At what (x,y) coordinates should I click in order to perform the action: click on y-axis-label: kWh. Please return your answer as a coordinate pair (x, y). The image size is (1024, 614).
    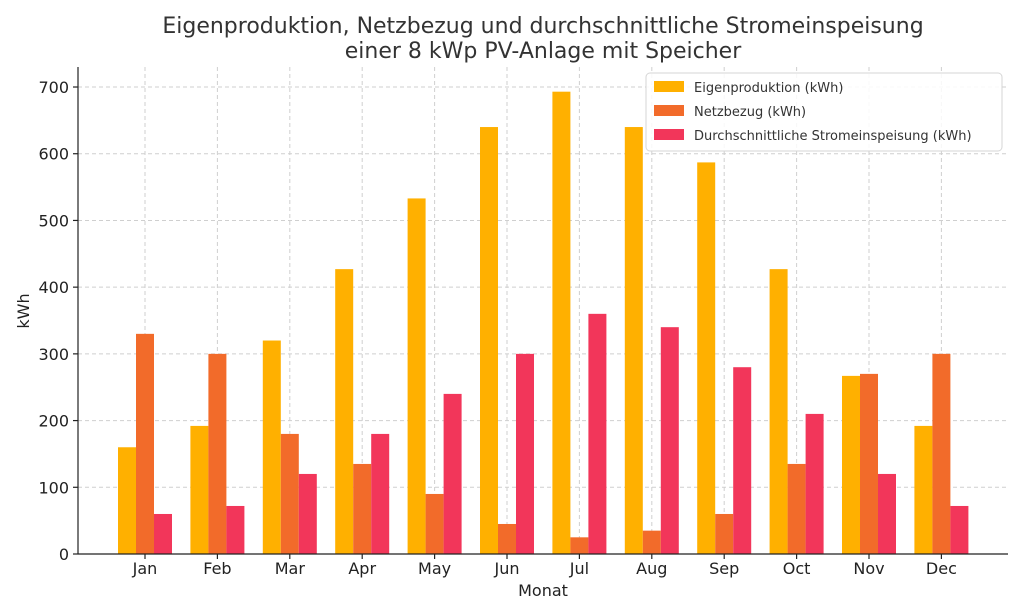
    Looking at the image, I should click on (23, 310).